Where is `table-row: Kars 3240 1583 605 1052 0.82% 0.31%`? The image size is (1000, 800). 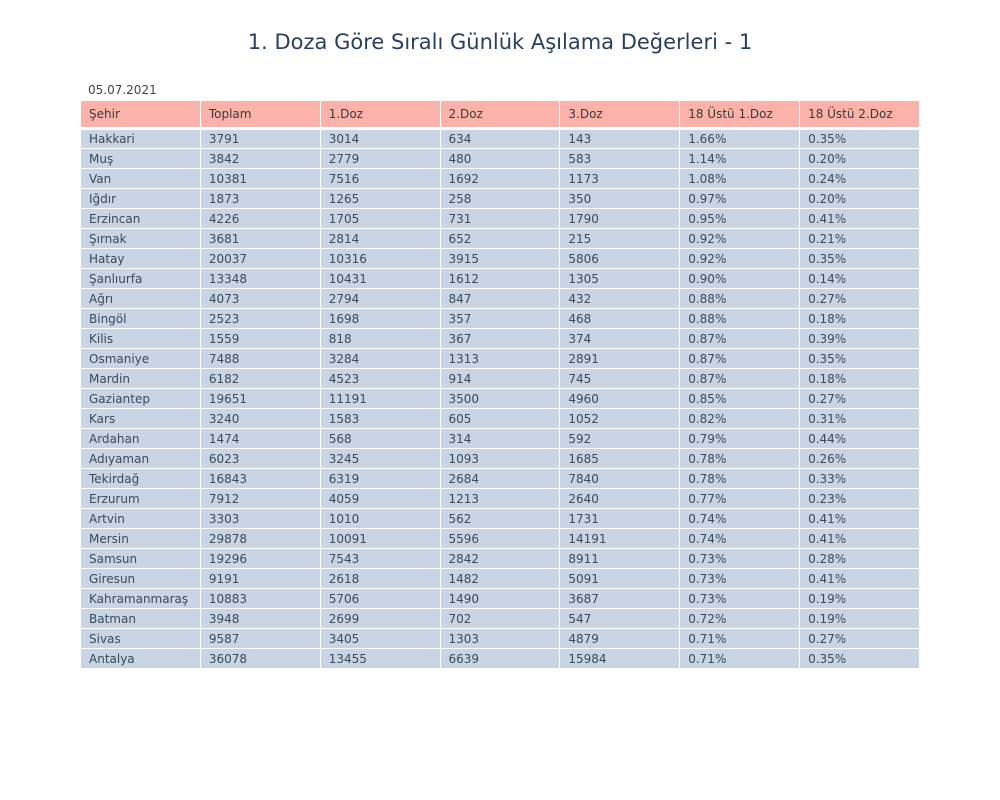 table-row: Kars 3240 1583 605 1052 0.82% 0.31% is located at coordinates (500, 418).